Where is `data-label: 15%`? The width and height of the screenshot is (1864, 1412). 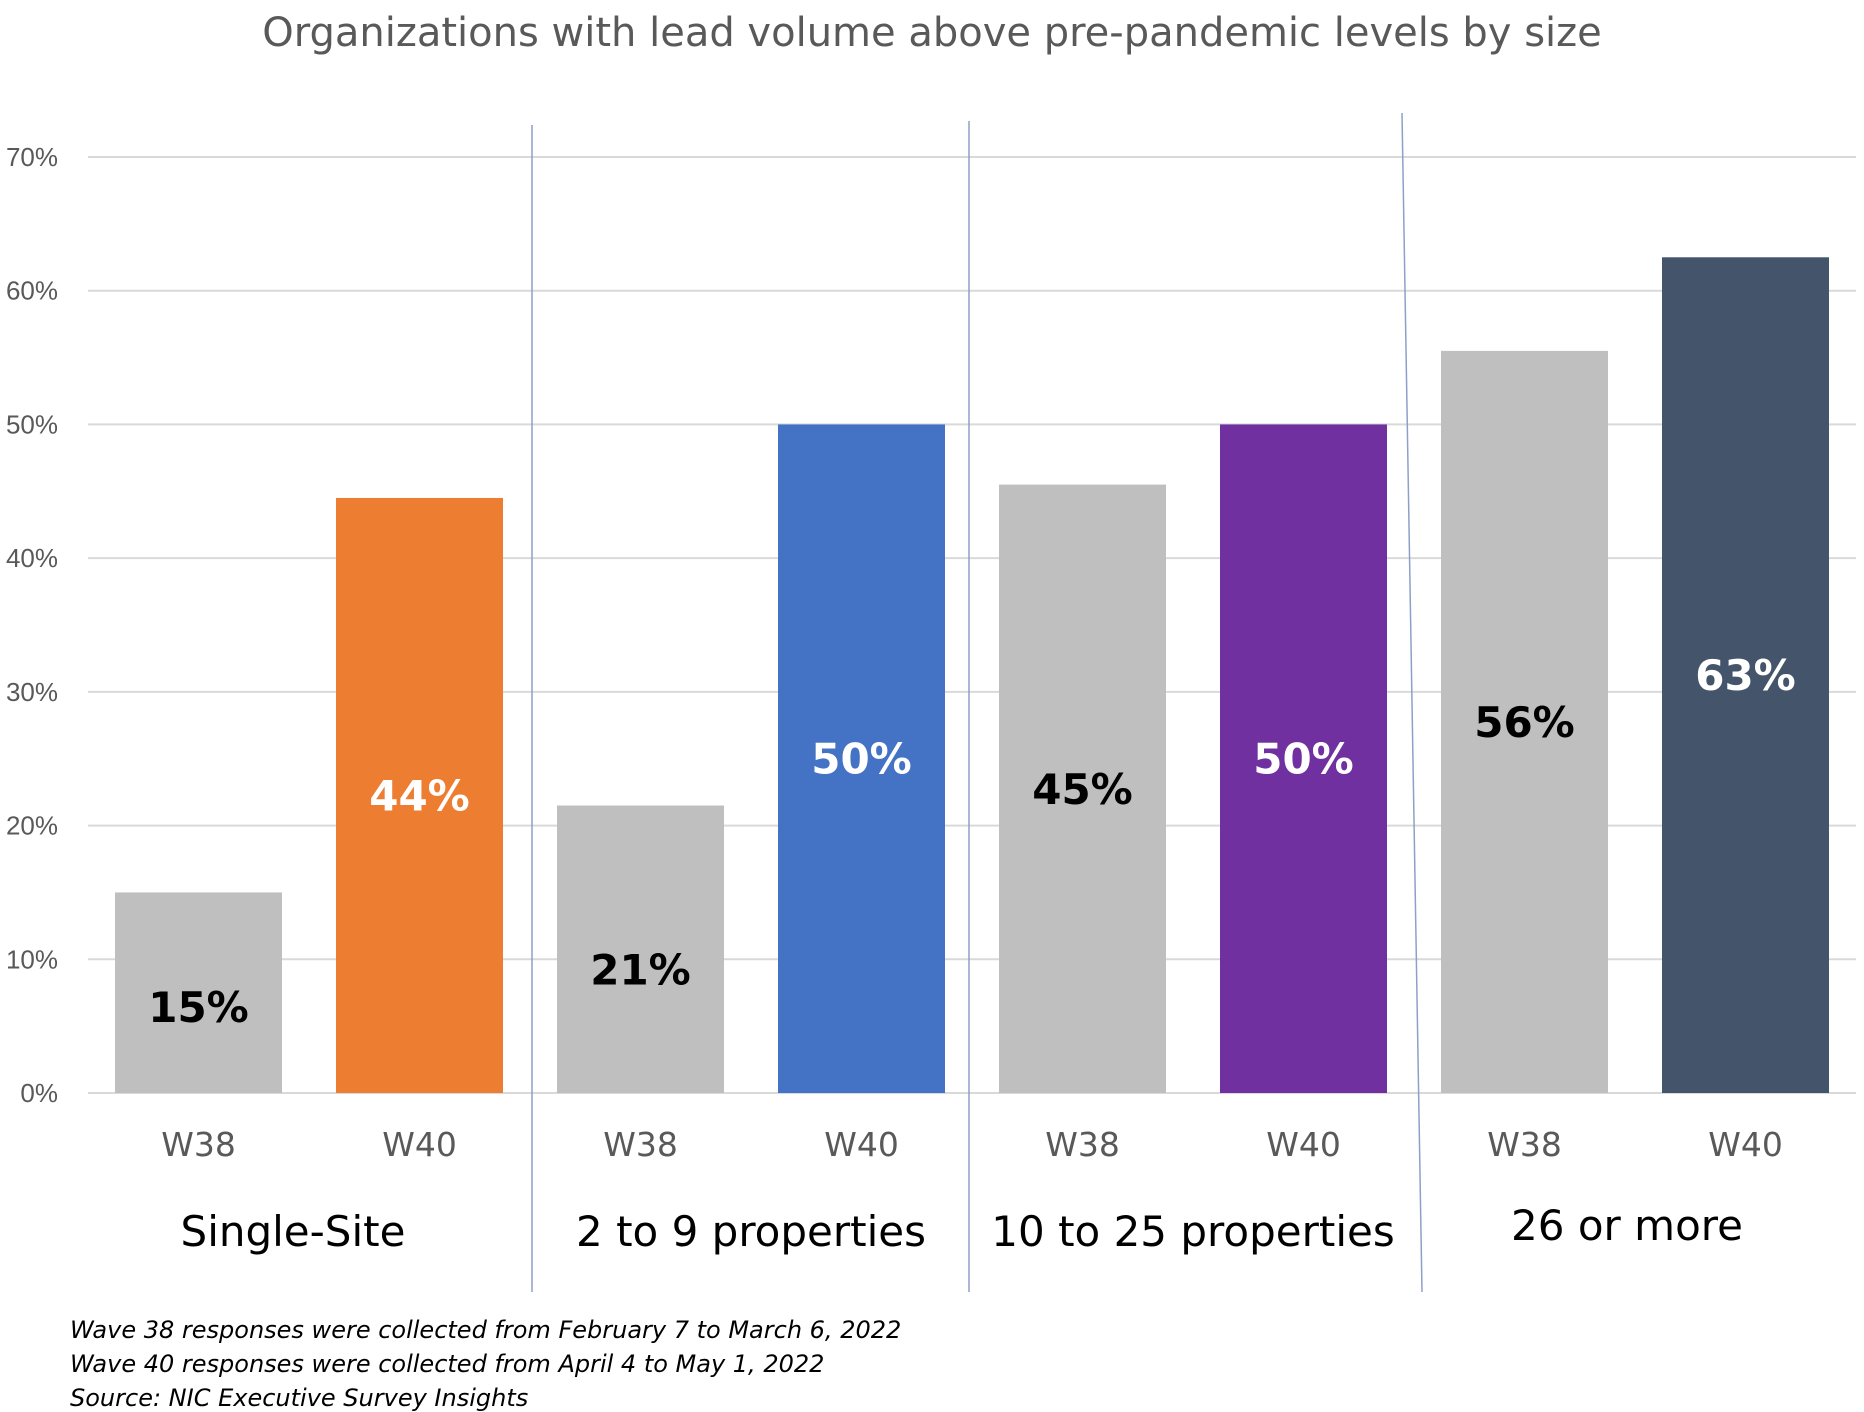
data-label: 15% is located at coordinates (198, 1007).